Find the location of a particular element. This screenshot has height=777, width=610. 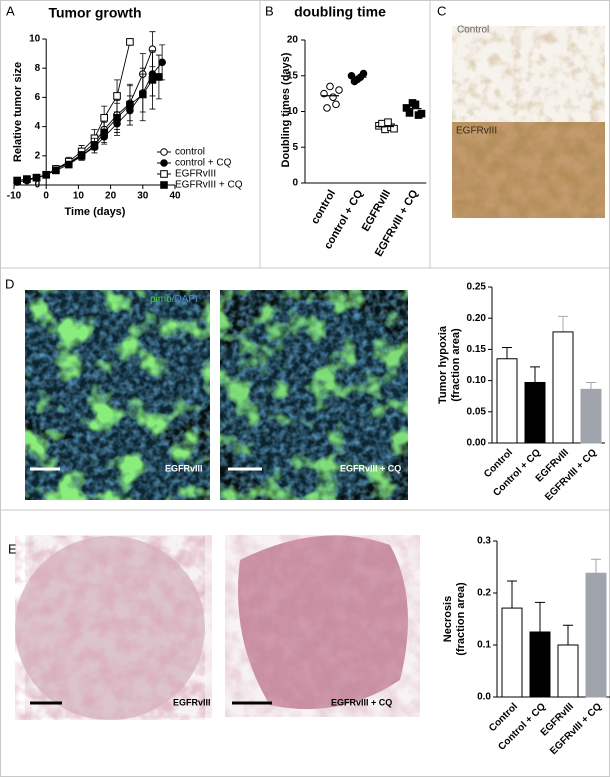

panel-label: E is located at coordinates (12, 548).